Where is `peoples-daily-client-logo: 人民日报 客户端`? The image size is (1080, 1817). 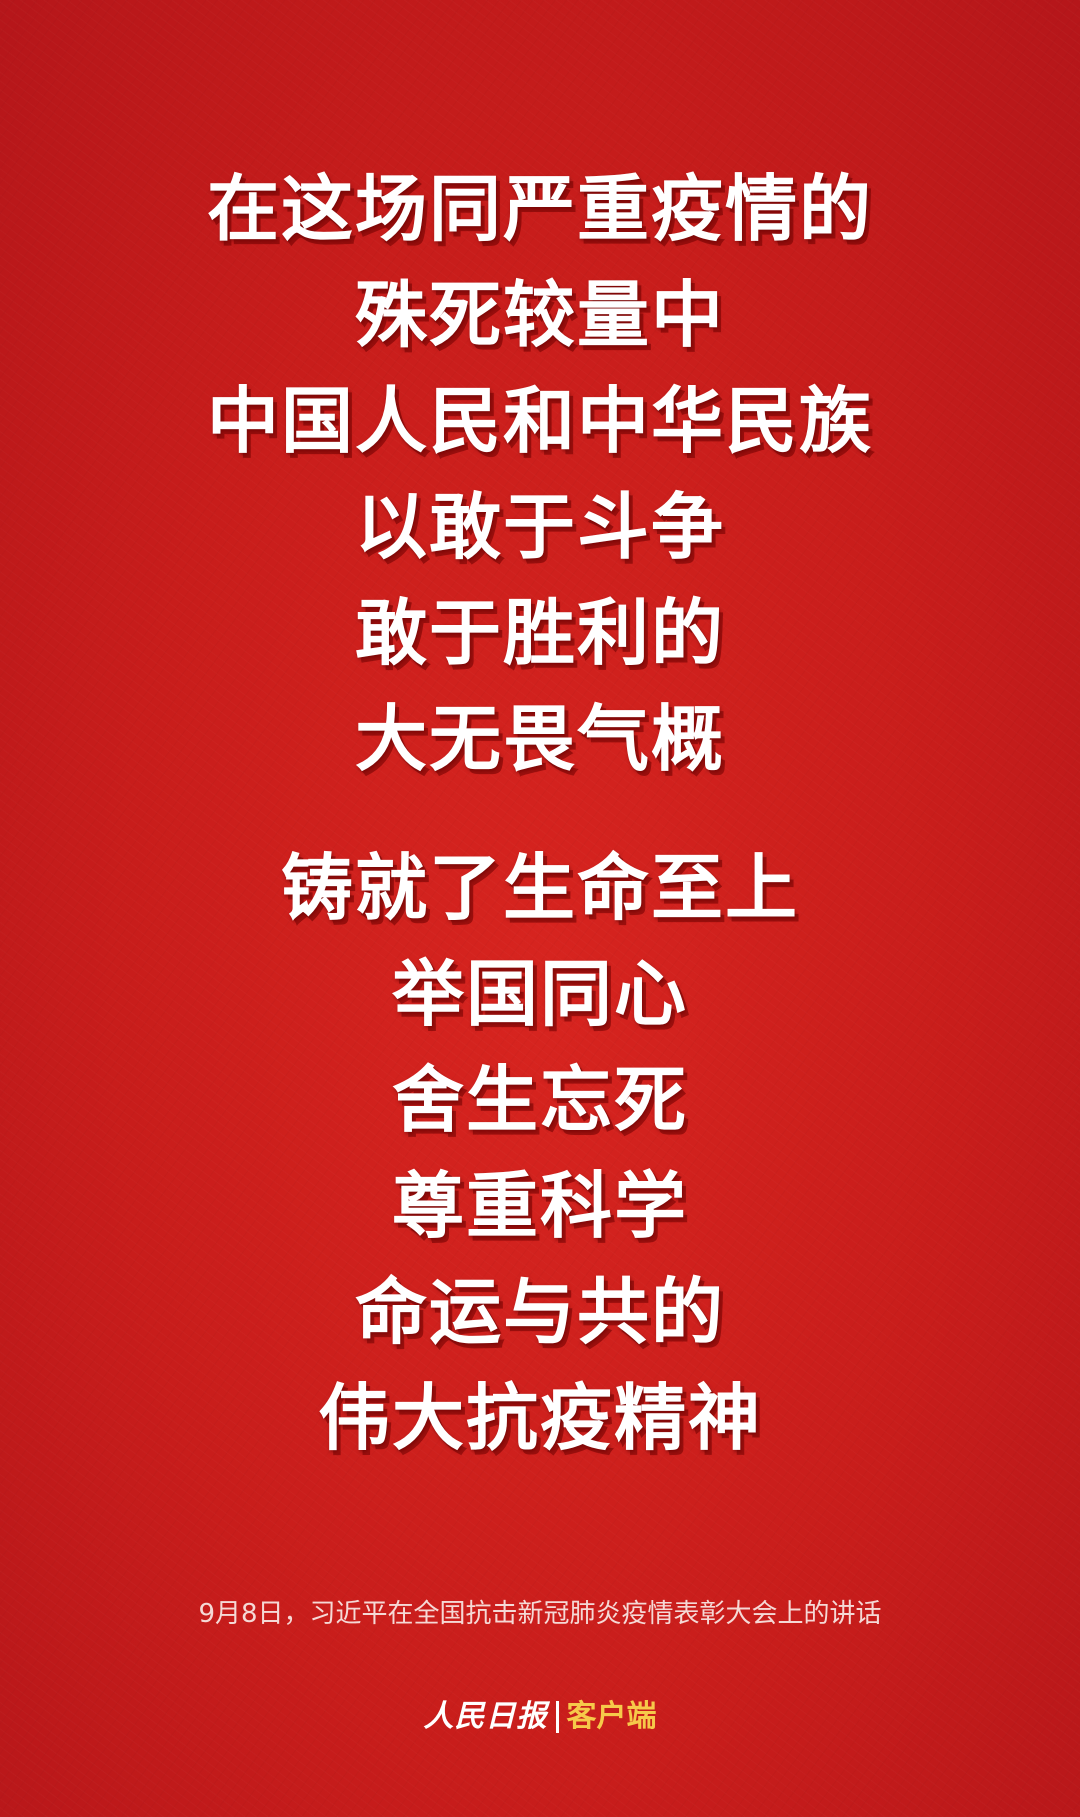
peoples-daily-client-logo: 人民日报 客户端 is located at coordinates (540, 1717).